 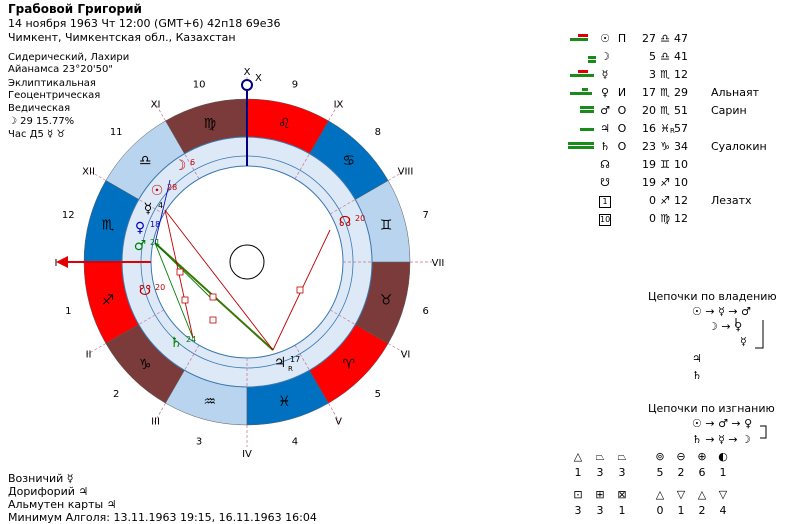 What do you see at coordinates (339, 105) in the screenshot?
I see `house-cusp-label: IX` at bounding box center [339, 105].